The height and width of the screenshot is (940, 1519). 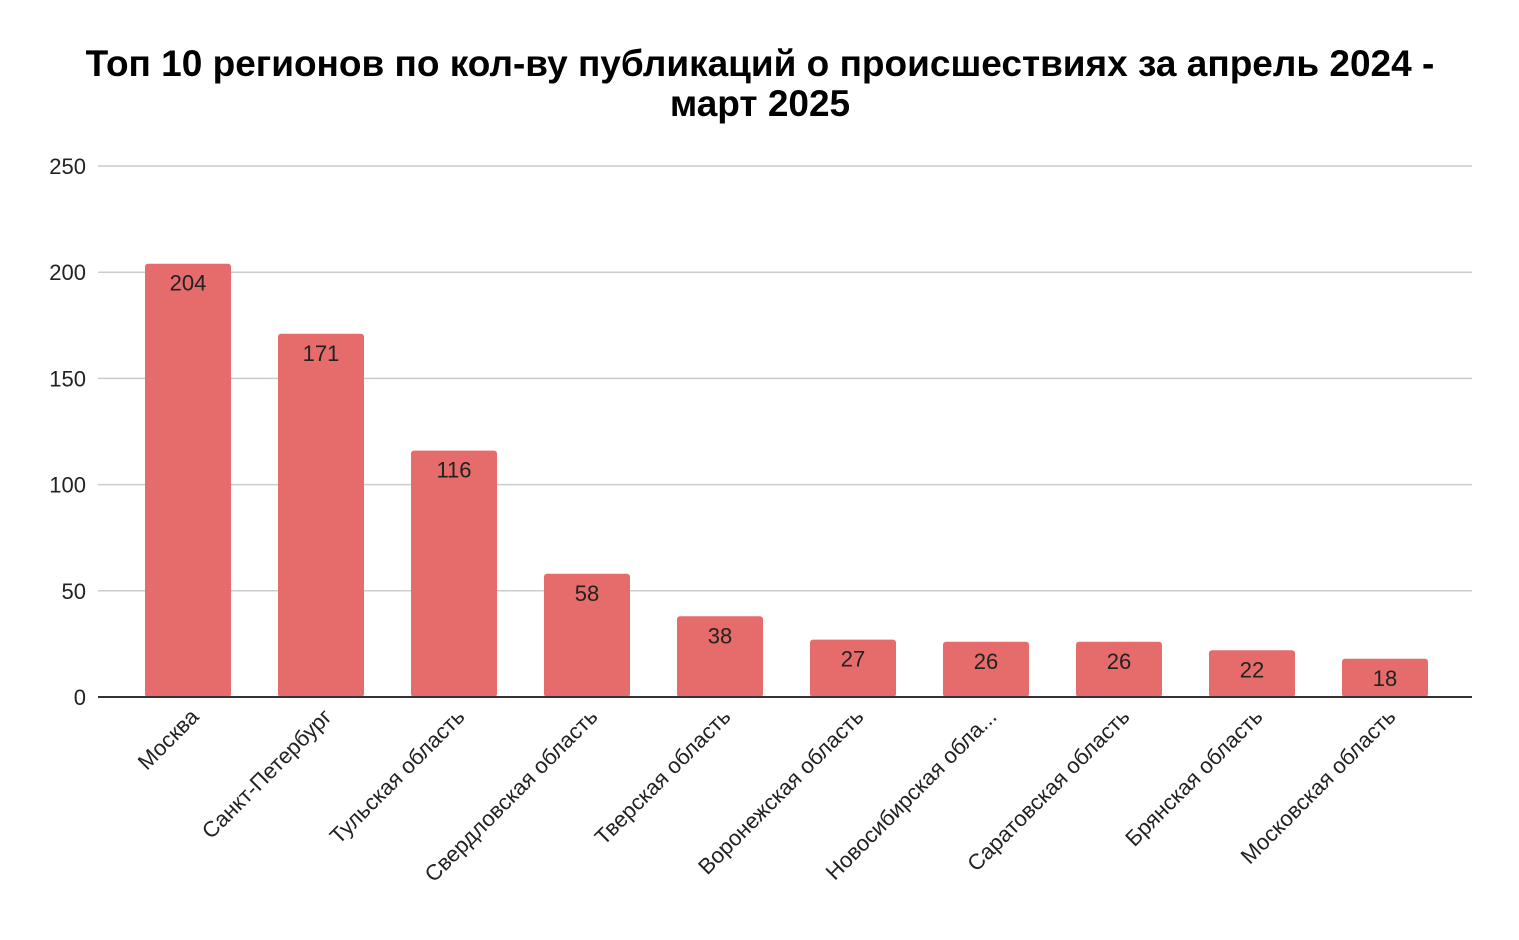 I want to click on x-category-label: Санкт-Петербург, so click(x=267, y=774).